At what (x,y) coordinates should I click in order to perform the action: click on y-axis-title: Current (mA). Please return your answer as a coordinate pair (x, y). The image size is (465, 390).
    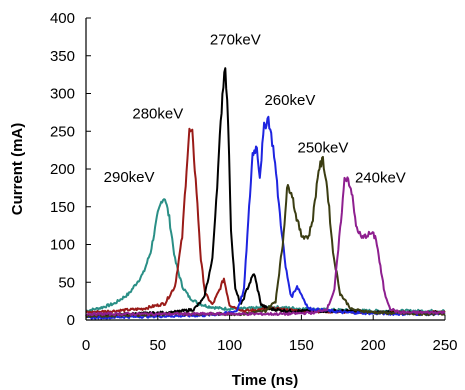
    Looking at the image, I should click on (17, 169).